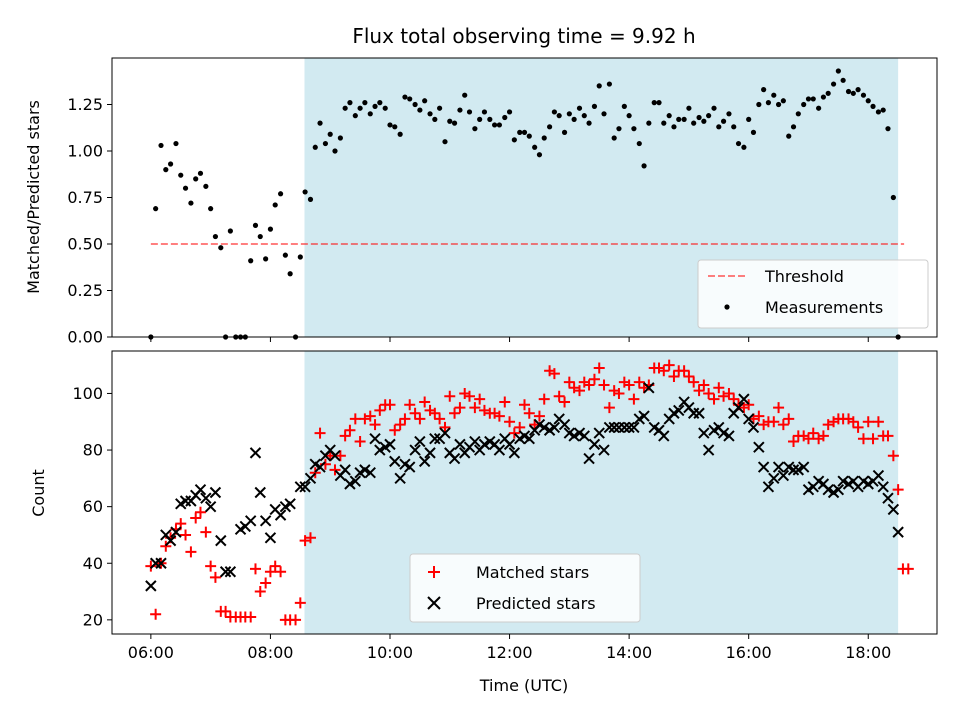 The image size is (960, 724). I want to click on measurements-legend-swatch, so click(727, 307).